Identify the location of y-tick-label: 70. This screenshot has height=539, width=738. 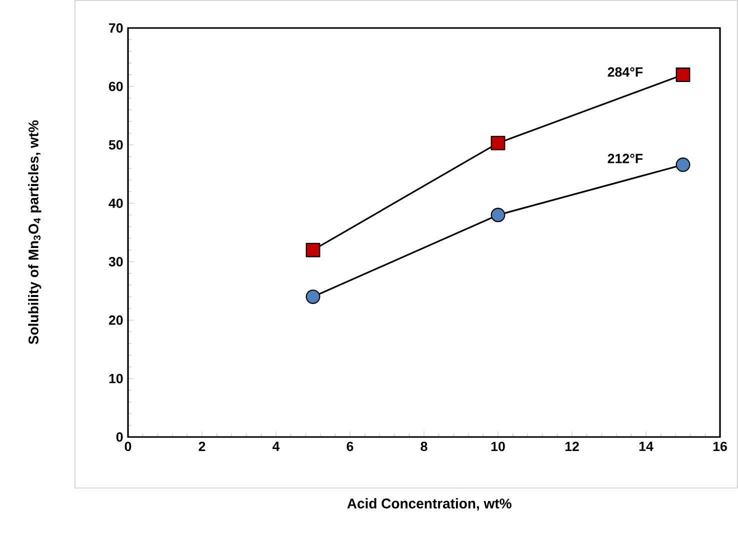
(116, 28).